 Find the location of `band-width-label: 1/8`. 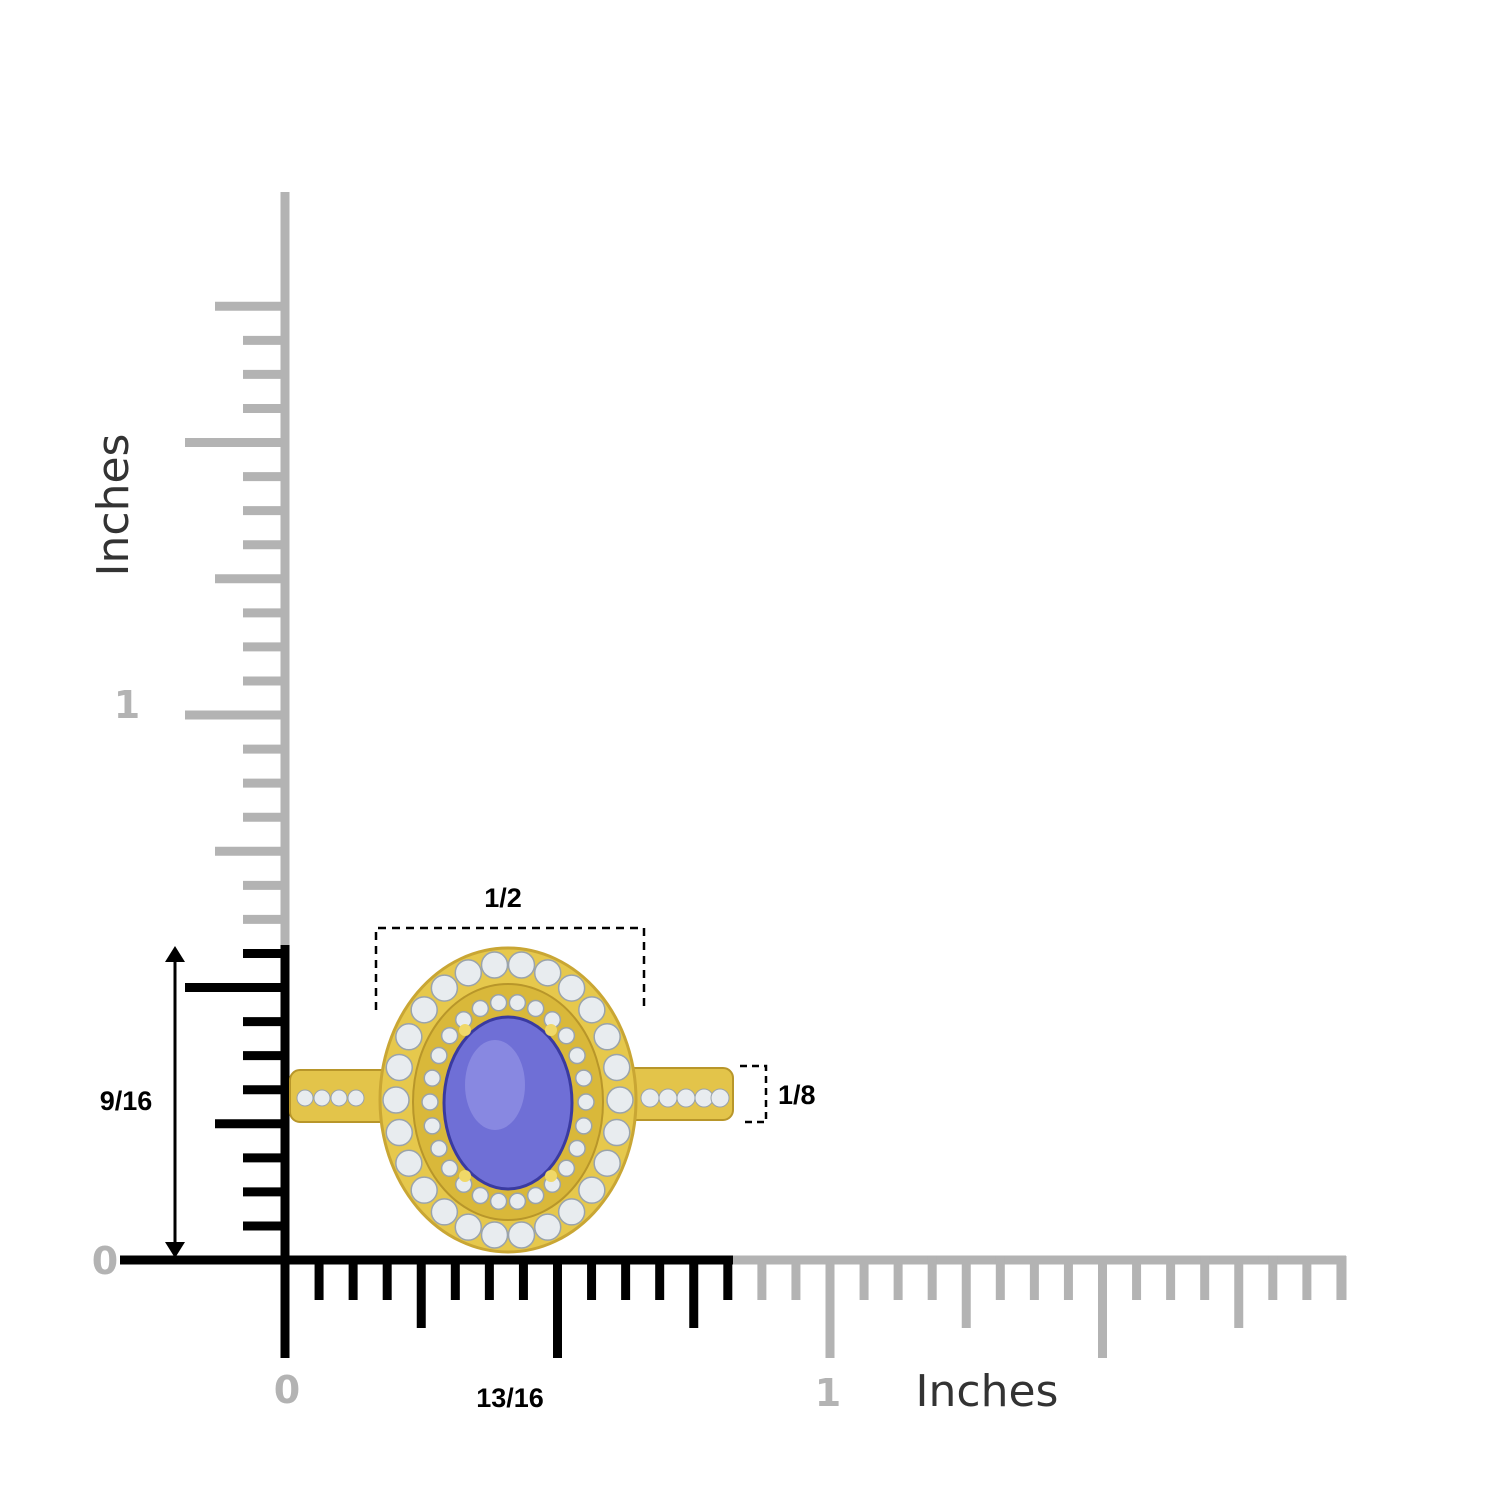

band-width-label: 1/8 is located at coordinates (797, 1095).